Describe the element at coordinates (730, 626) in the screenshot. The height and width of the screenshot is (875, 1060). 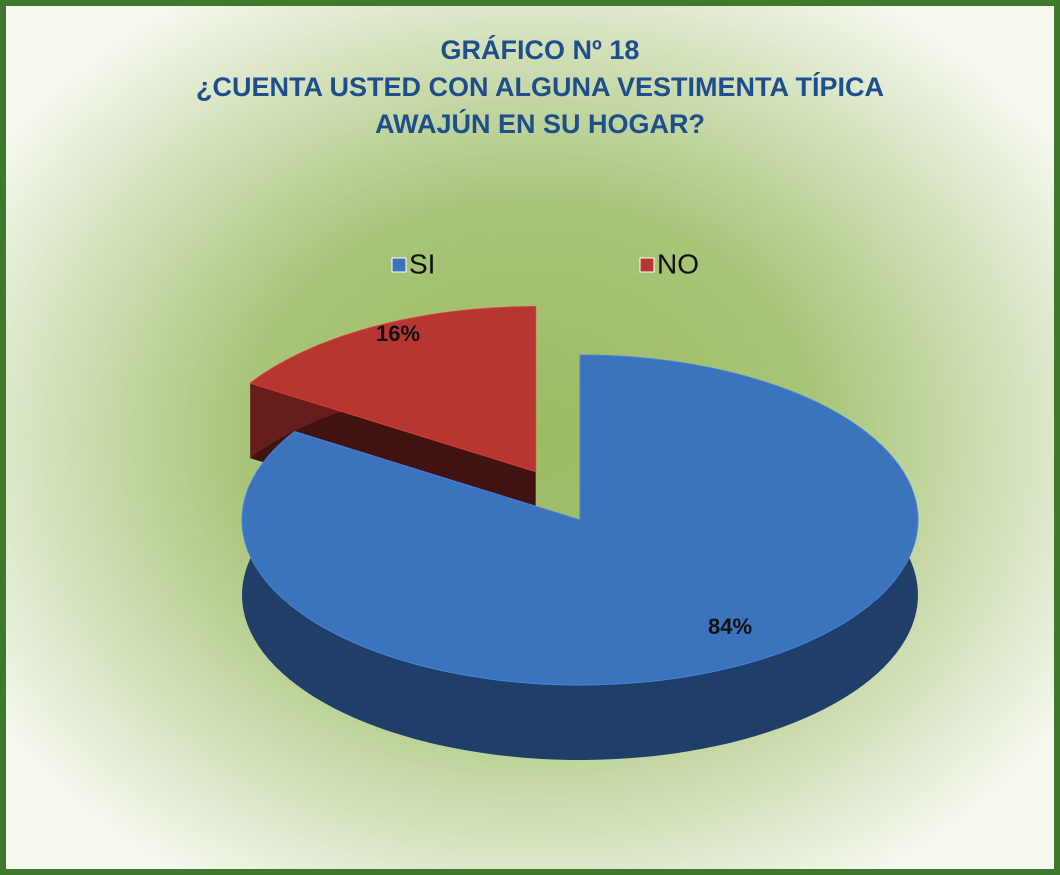
I see `data-label: 84%` at that location.